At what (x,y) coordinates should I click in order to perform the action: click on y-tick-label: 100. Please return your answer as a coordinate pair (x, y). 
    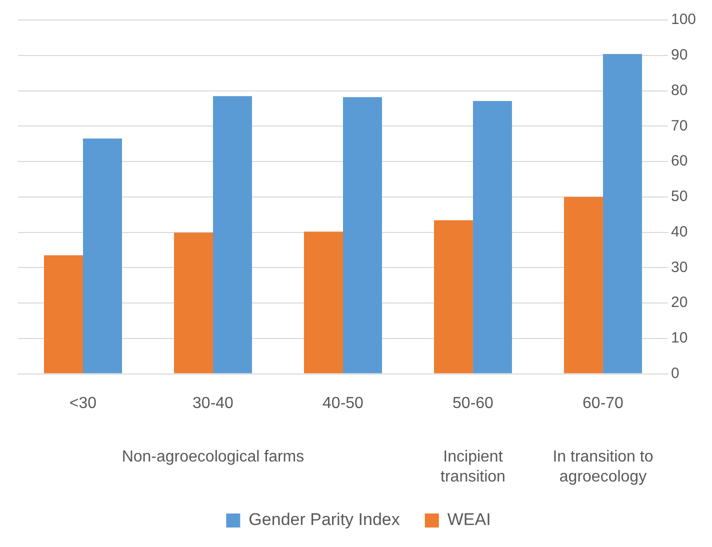
    Looking at the image, I should click on (683, 19).